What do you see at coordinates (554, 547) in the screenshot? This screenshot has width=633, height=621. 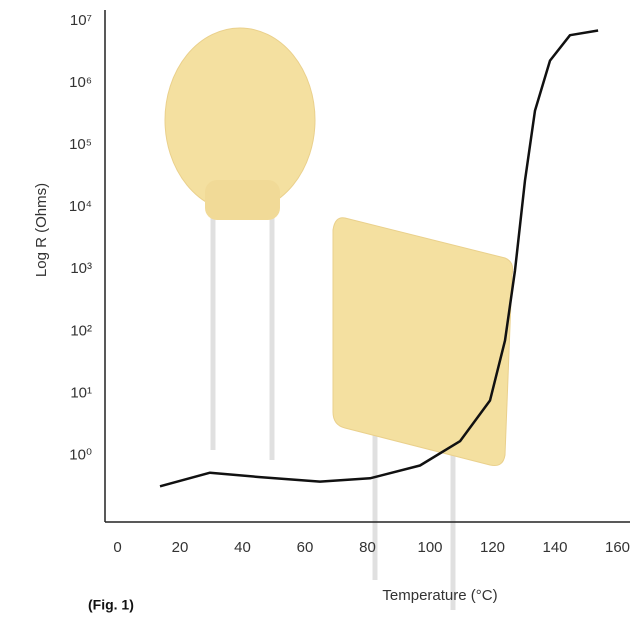 I see `x-tick-label: 140` at bounding box center [554, 547].